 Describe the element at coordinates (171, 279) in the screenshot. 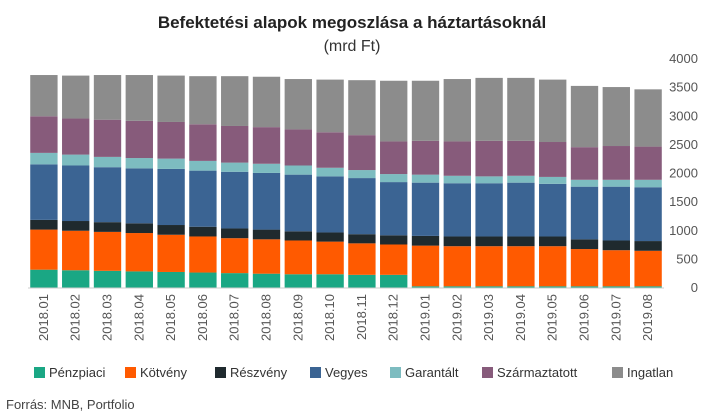

I see `bar-2018.05-series-0` at that location.